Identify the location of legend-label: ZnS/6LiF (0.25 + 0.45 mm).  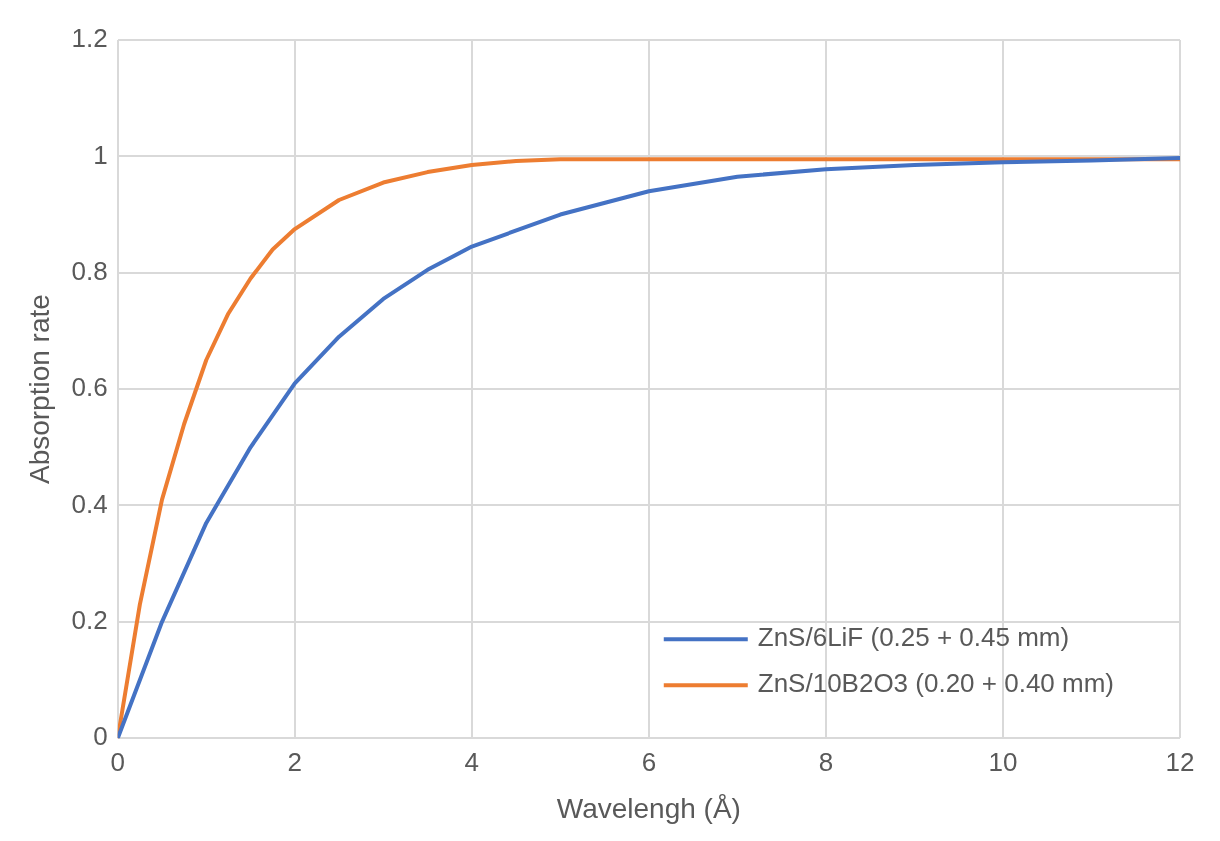
(913, 637).